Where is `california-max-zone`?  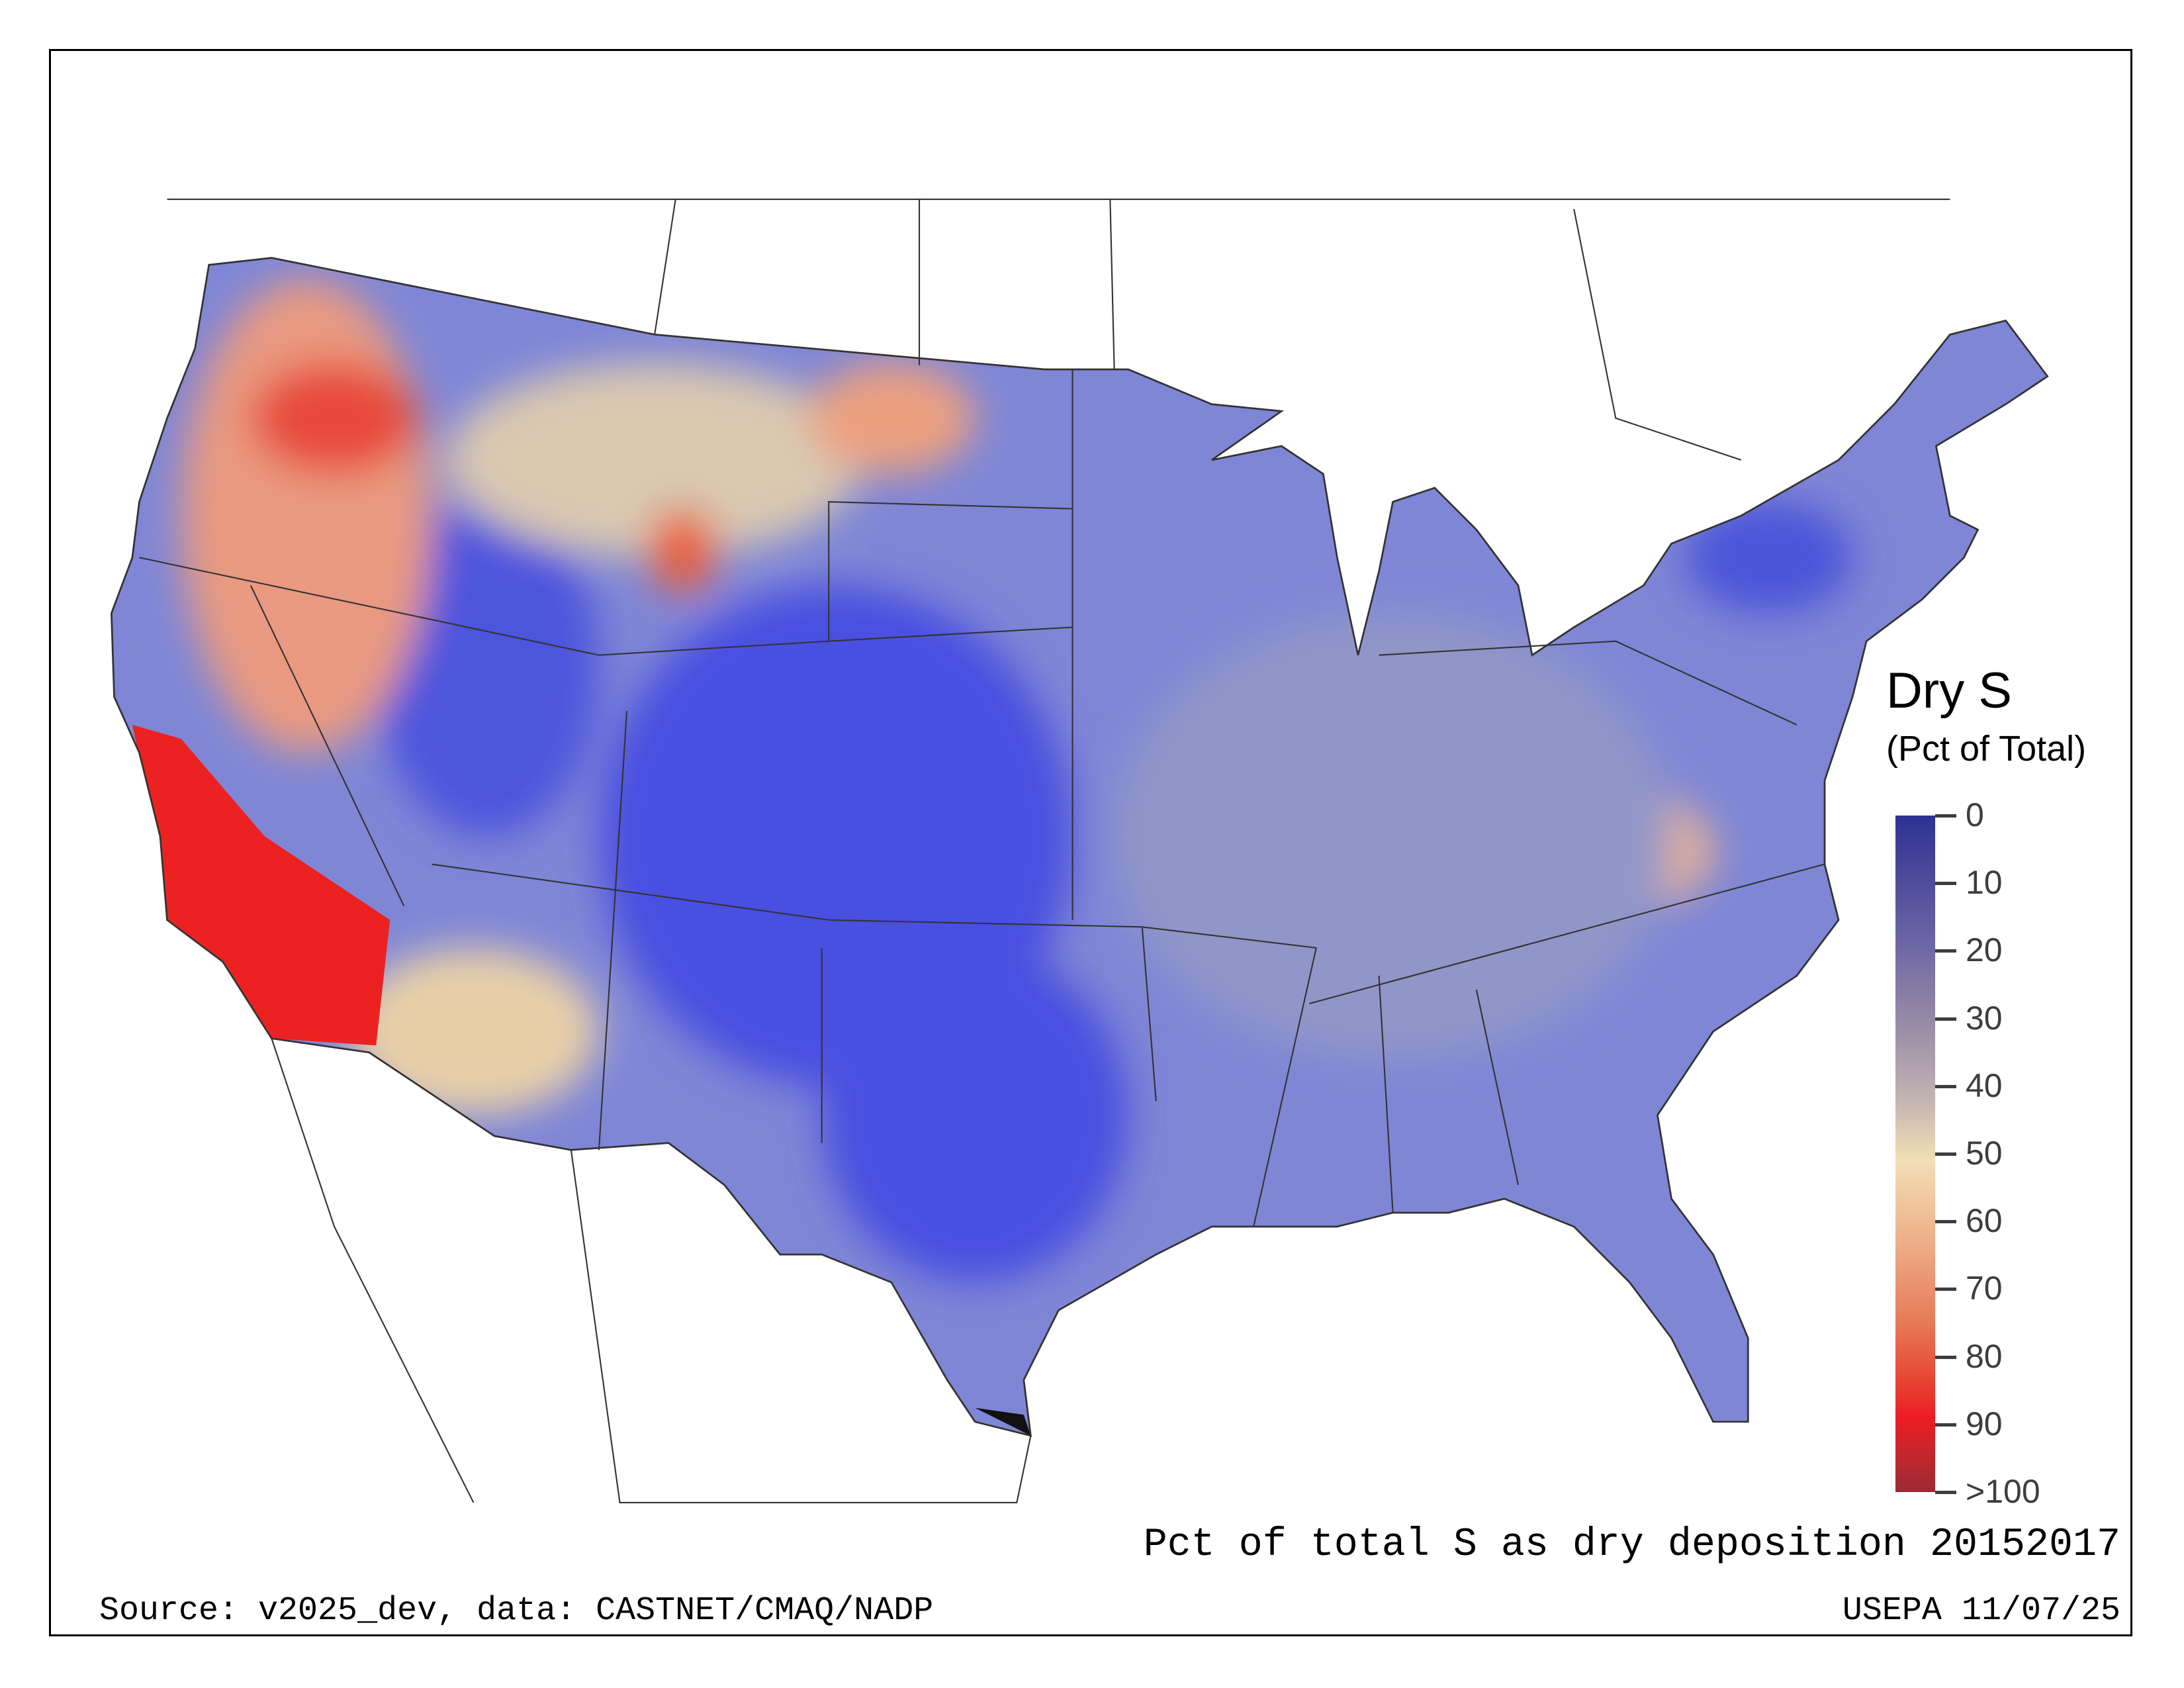
california-max-zone is located at coordinates (261, 885).